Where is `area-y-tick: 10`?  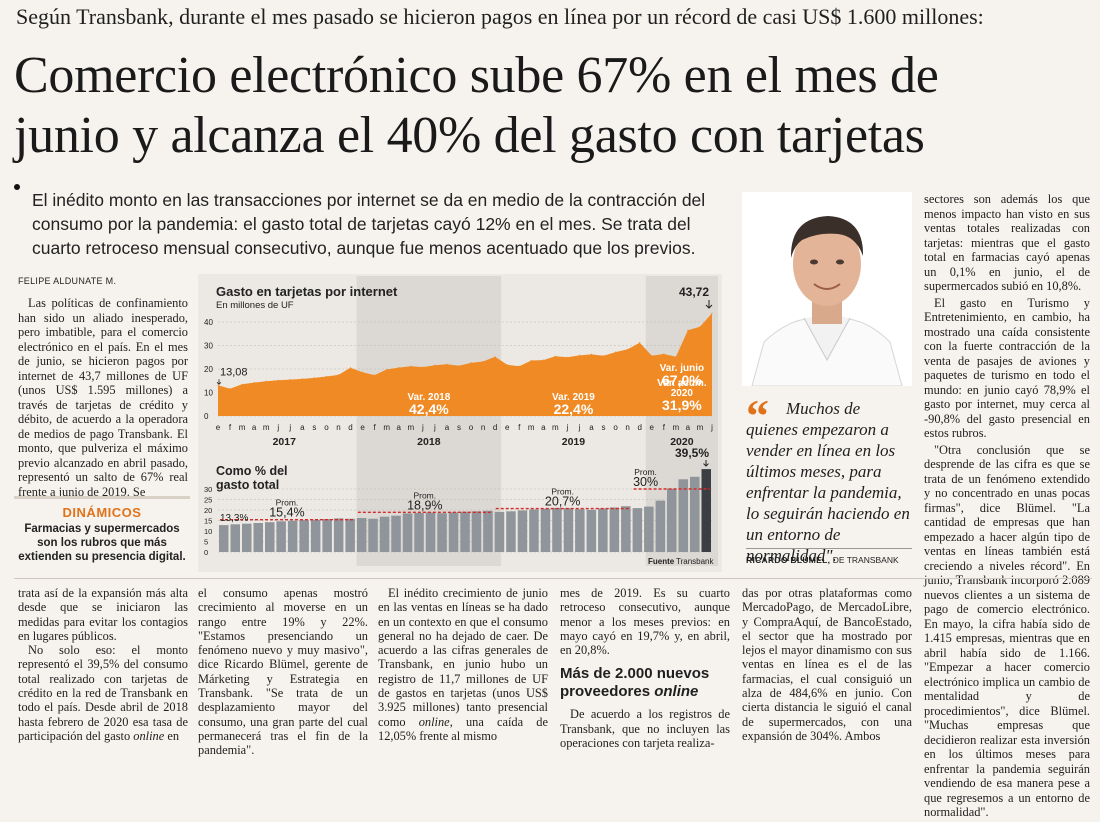
area-y-tick: 10 is located at coordinates (208, 393).